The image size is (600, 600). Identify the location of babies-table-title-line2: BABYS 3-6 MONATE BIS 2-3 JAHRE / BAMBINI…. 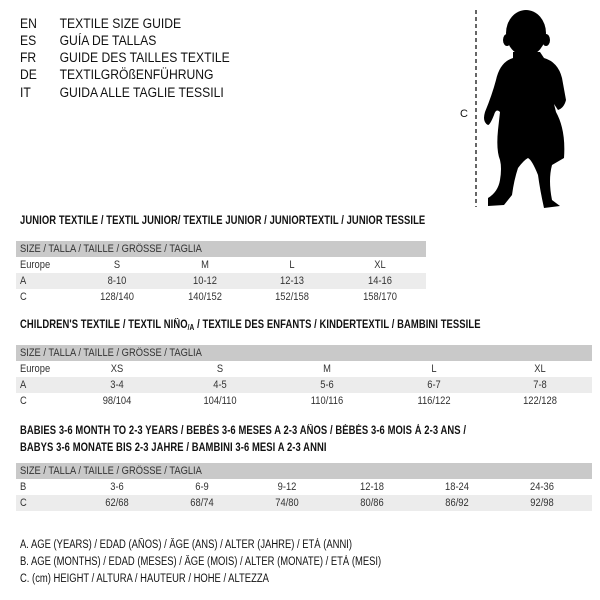
(173, 448).